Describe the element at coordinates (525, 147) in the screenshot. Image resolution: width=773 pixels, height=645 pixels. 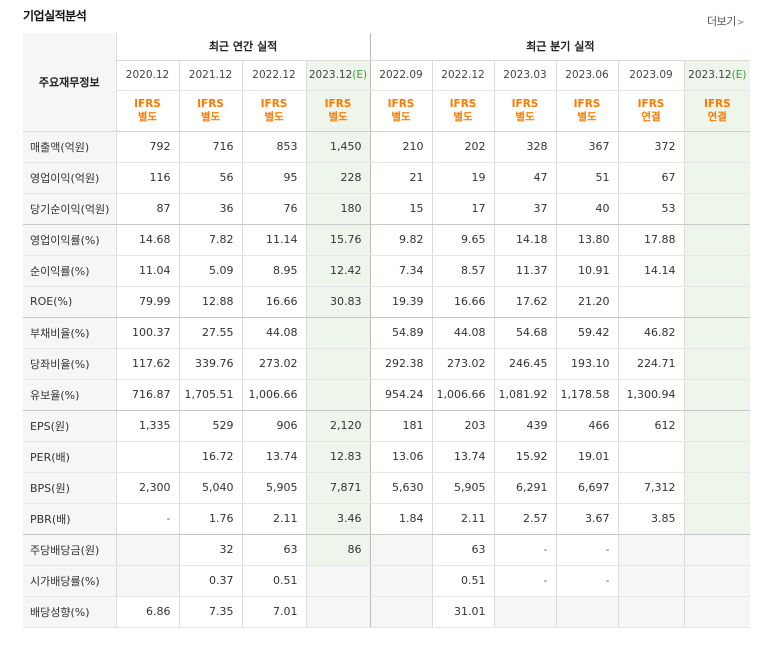
I see `table-cell: 328` at that location.